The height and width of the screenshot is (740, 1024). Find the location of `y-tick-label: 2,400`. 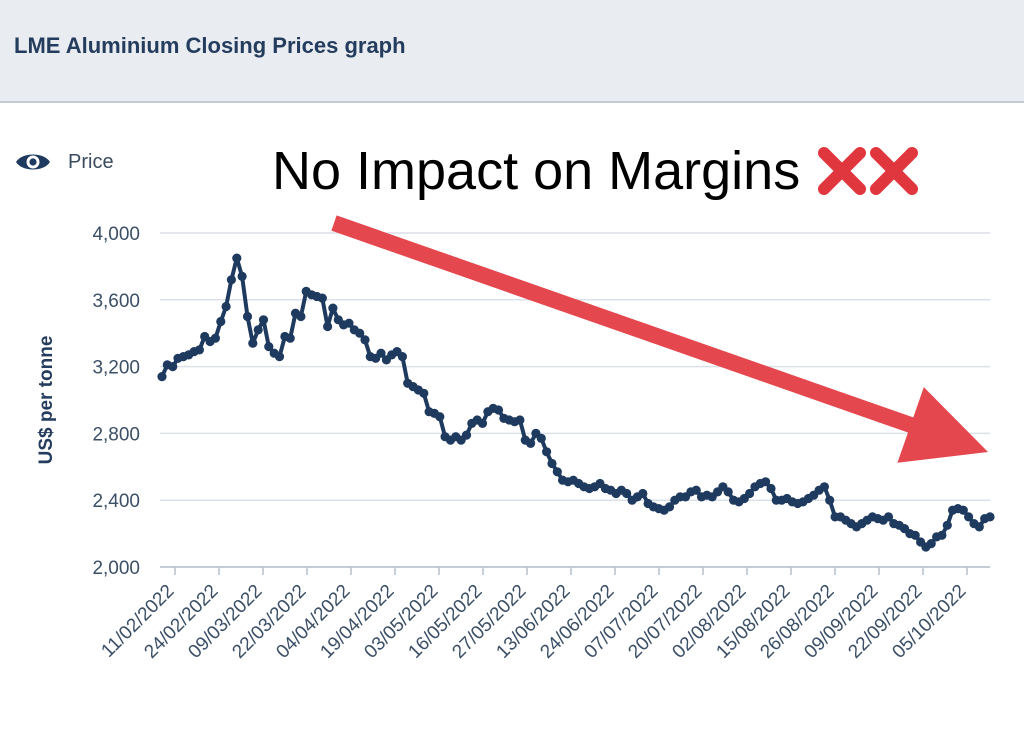

y-tick-label: 2,400 is located at coordinates (116, 501).